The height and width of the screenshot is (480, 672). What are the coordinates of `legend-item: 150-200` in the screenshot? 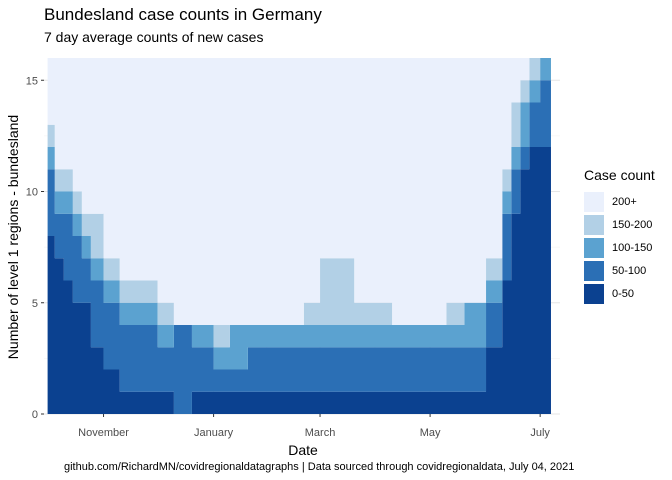 It's located at (618, 224).